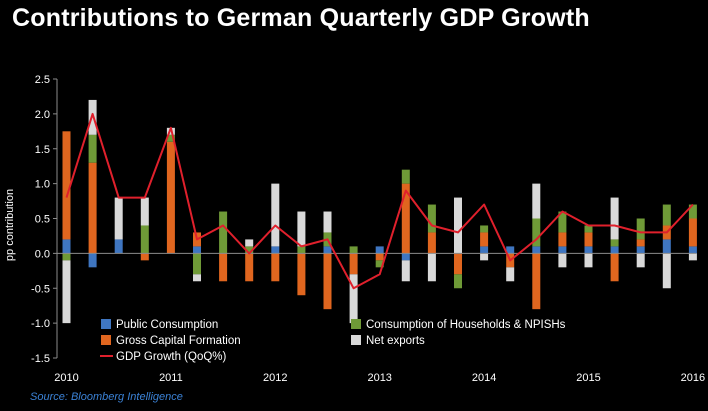 The height and width of the screenshot is (411, 708). What do you see at coordinates (405, 176) in the screenshot?
I see `bar-households-2013Q2` at bounding box center [405, 176].